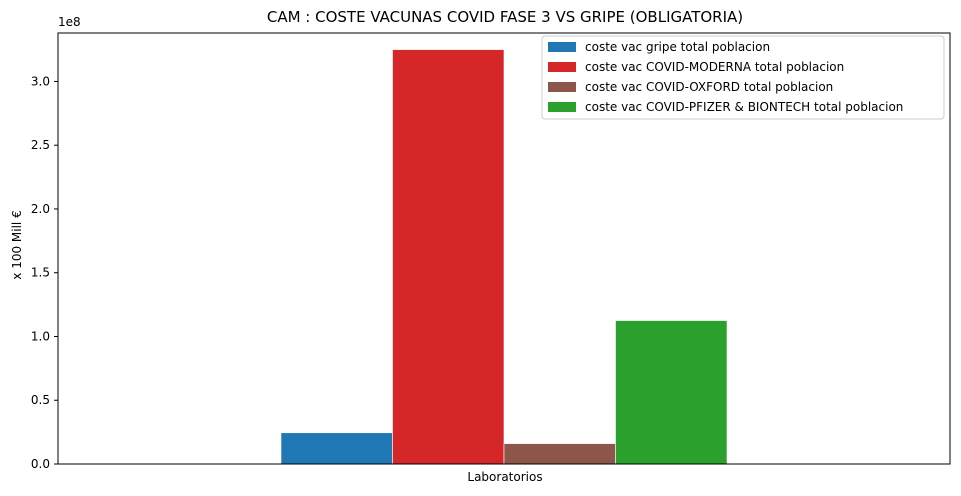 This screenshot has height=496, width=961. I want to click on y-axis: 0.0 0.5 1.0 1.5 2.0 2.5 3.0, so click(44, 272).